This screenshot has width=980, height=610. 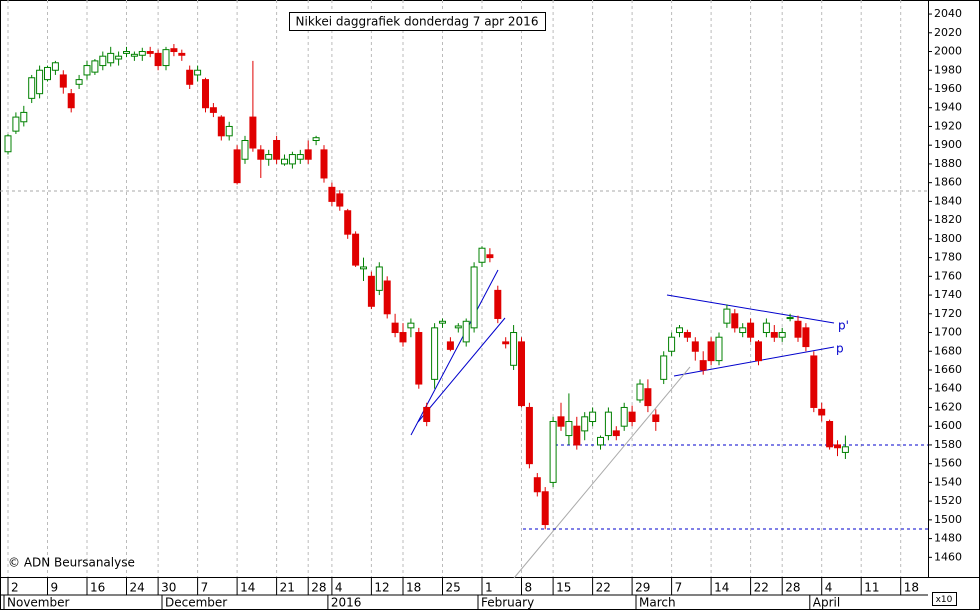 What do you see at coordinates (948, 13) in the screenshot?
I see `y-tick-label: 2040` at bounding box center [948, 13].